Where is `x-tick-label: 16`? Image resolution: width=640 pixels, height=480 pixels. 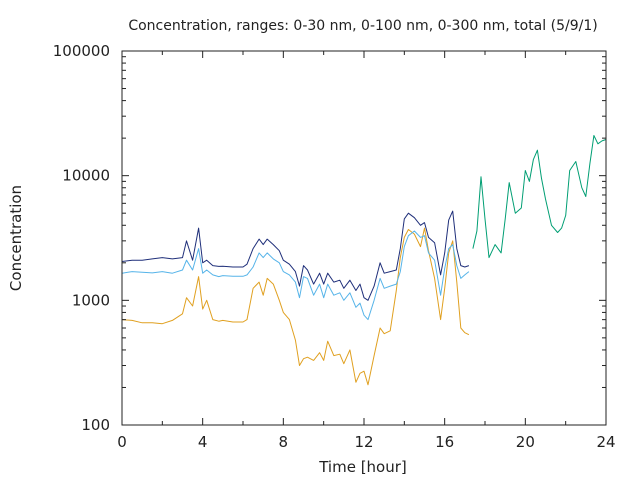
x-tick-label: 16 is located at coordinates (444, 442).